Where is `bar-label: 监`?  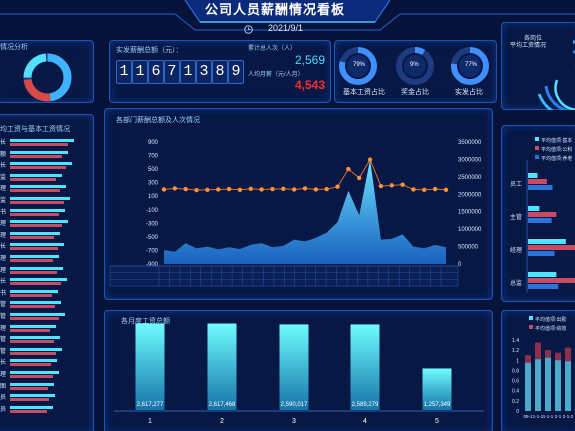
bar-label: 监 is located at coordinates (3, 177).